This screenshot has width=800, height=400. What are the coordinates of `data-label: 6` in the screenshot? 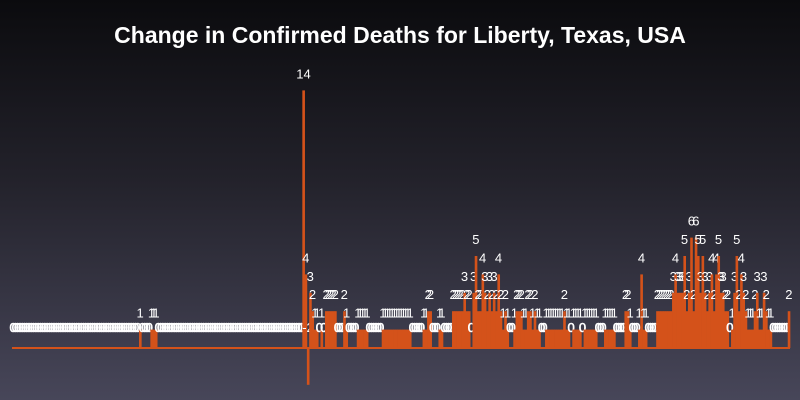 It's located at (691, 221).